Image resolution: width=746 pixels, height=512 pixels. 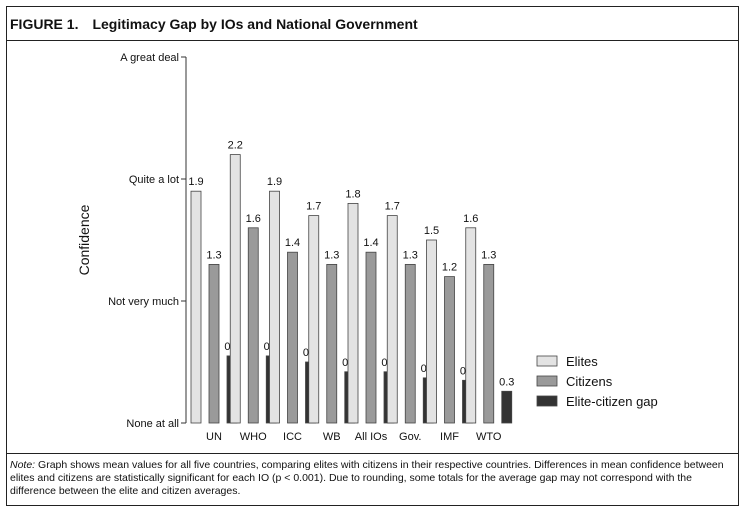 What do you see at coordinates (506, 382) in the screenshot?
I see `data-label: 0.3` at bounding box center [506, 382].